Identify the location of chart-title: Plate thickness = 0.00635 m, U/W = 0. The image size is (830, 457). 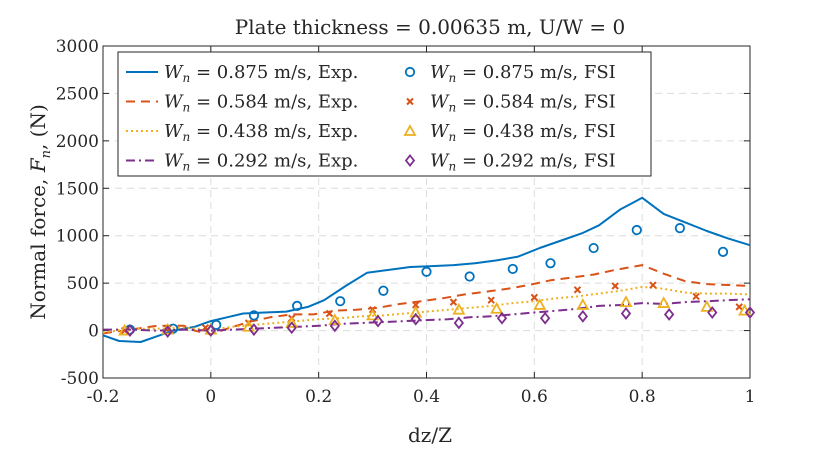
(430, 27).